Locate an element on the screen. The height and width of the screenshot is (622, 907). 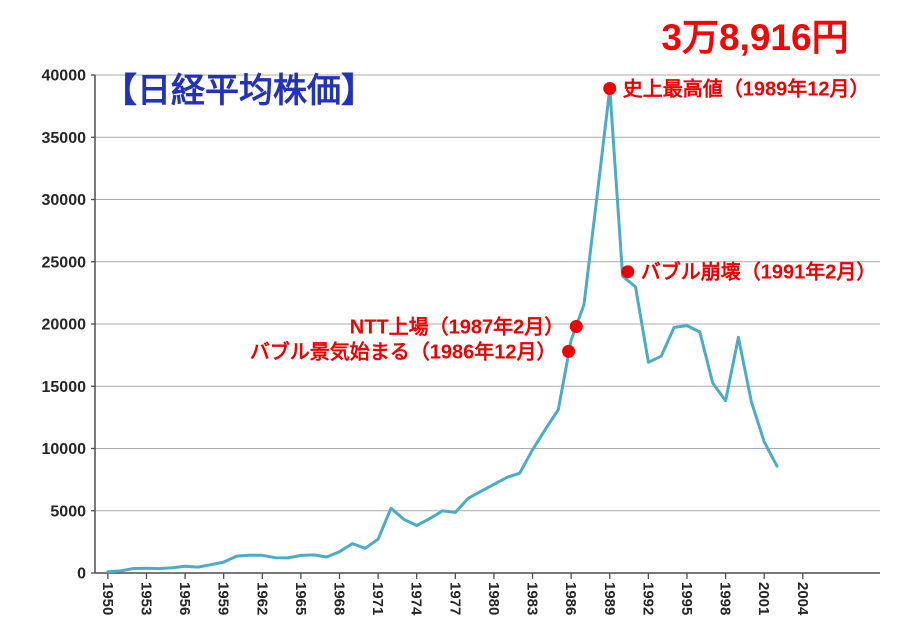
x-tick-label: 1956 is located at coordinates (184, 598).